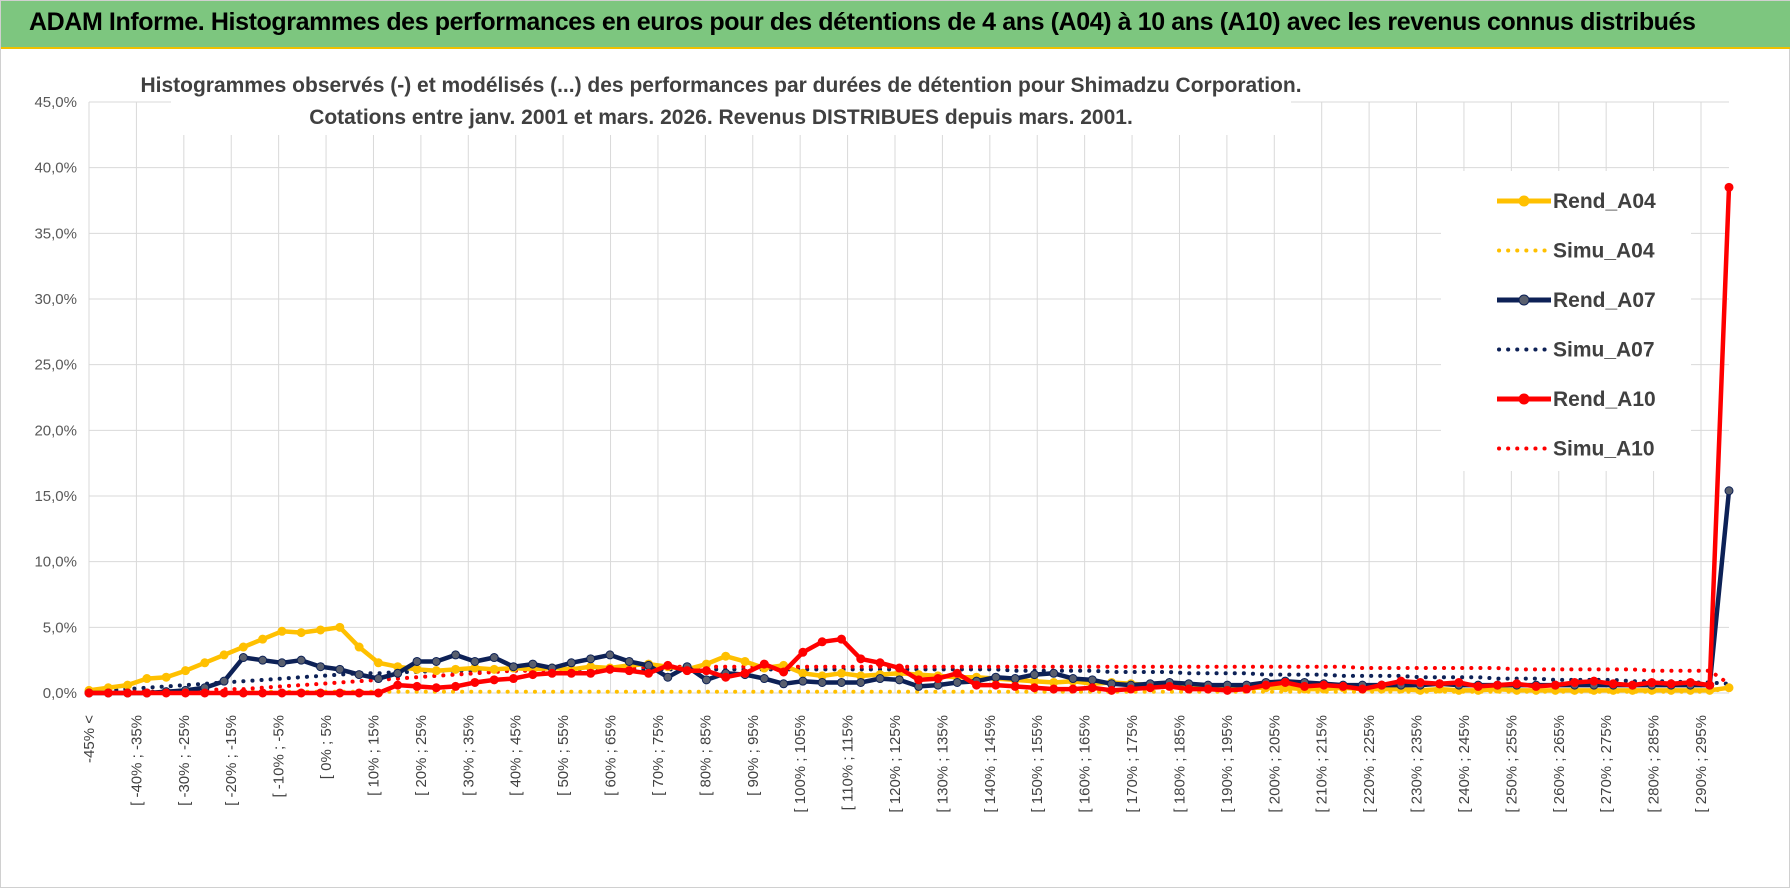 This screenshot has height=889, width=1790. I want to click on x-tick-label: [ 70% ; 75%, so click(658, 755).